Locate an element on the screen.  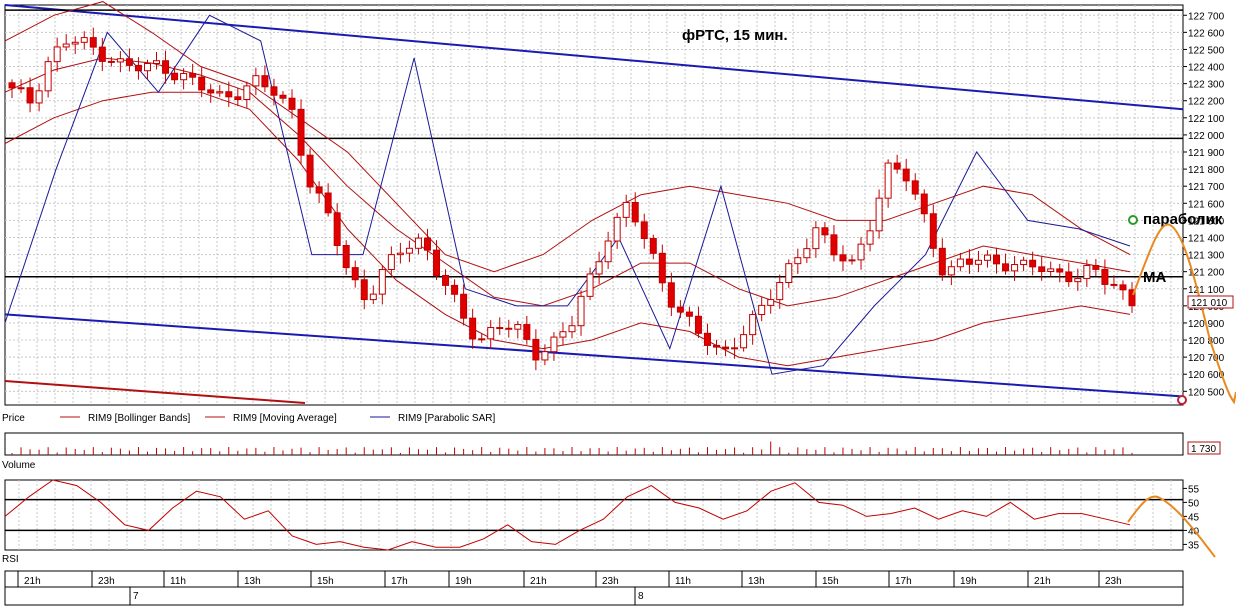
price-tick-label: 122 300 is located at coordinates (1206, 85).